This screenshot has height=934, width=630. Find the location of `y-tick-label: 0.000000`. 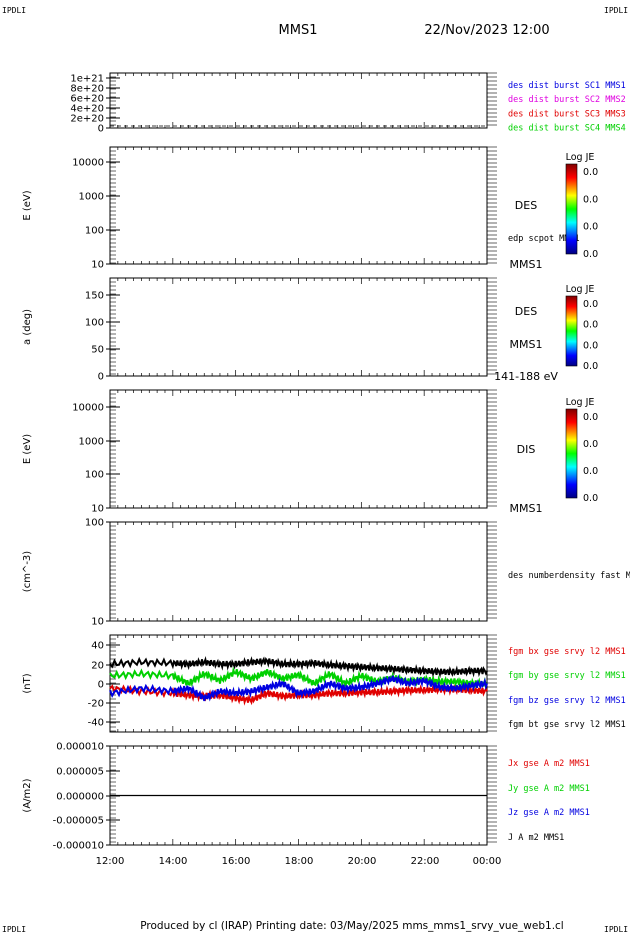

y-tick-label: 0.000000 is located at coordinates (80, 797).